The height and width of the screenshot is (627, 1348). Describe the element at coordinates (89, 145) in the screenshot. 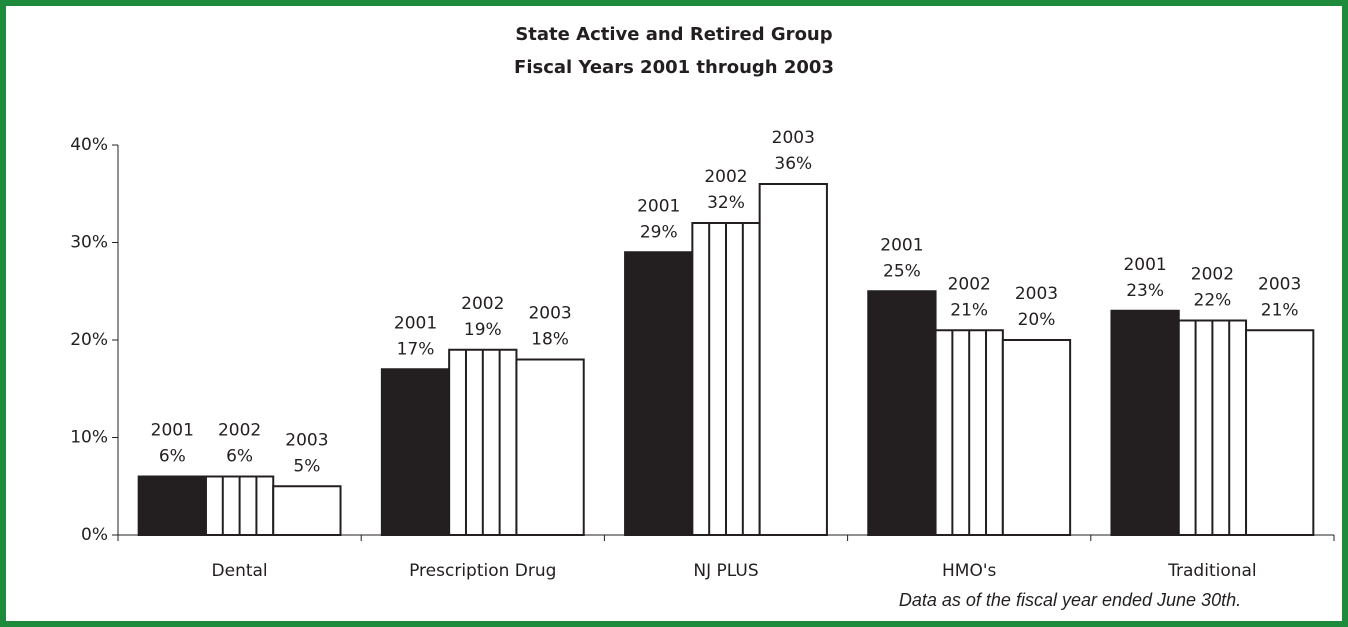

I see `y-tick-label: 40%` at that location.